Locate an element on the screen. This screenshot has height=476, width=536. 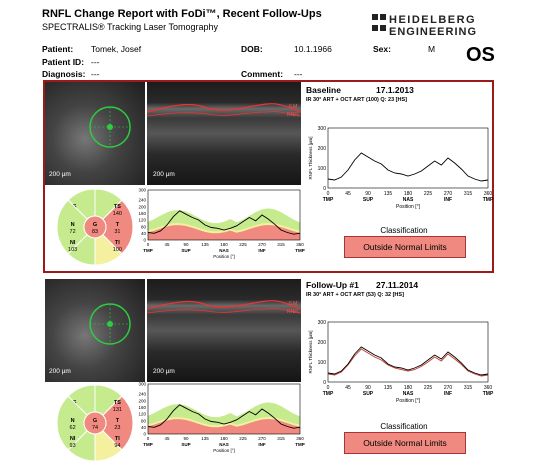
sector-value: 94 is located at coordinates (117, 446).